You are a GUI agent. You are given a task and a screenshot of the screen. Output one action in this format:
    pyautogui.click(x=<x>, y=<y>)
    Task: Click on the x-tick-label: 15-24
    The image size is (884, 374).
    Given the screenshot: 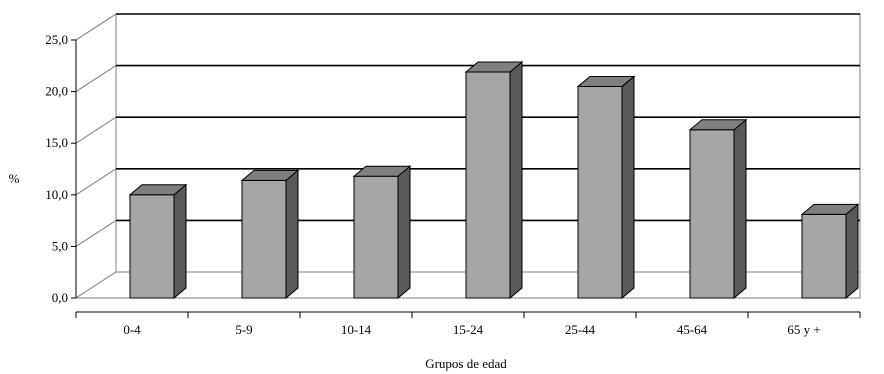 What is the action you would take?
    pyautogui.click(x=468, y=329)
    